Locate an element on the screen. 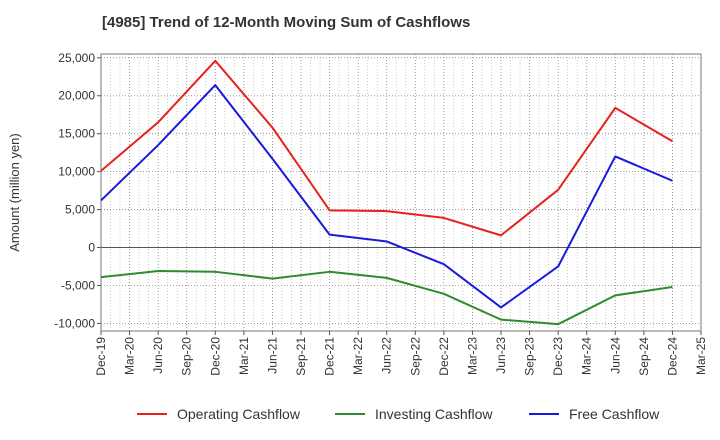 The image size is (720, 440). x-tick-label: Mar-23 is located at coordinates (472, 356).